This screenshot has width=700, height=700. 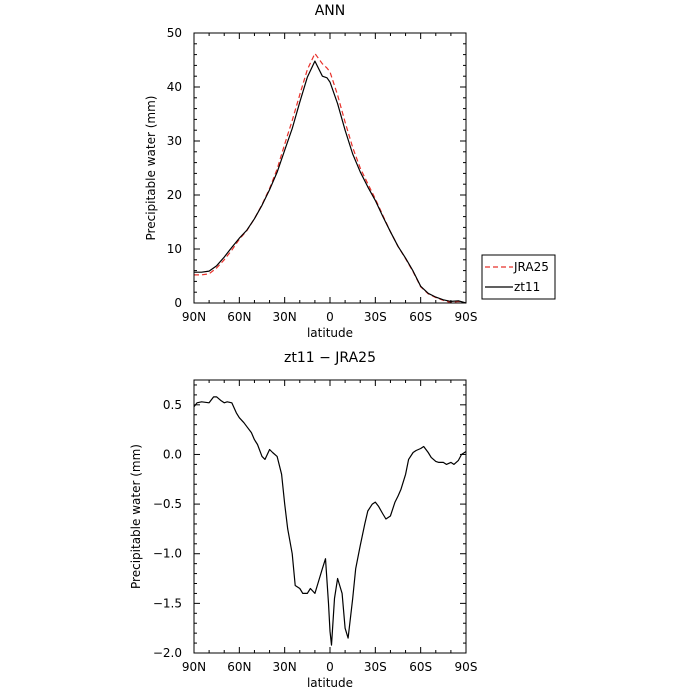 I want to click on y-tick-label: 0.0, so click(x=172, y=454).